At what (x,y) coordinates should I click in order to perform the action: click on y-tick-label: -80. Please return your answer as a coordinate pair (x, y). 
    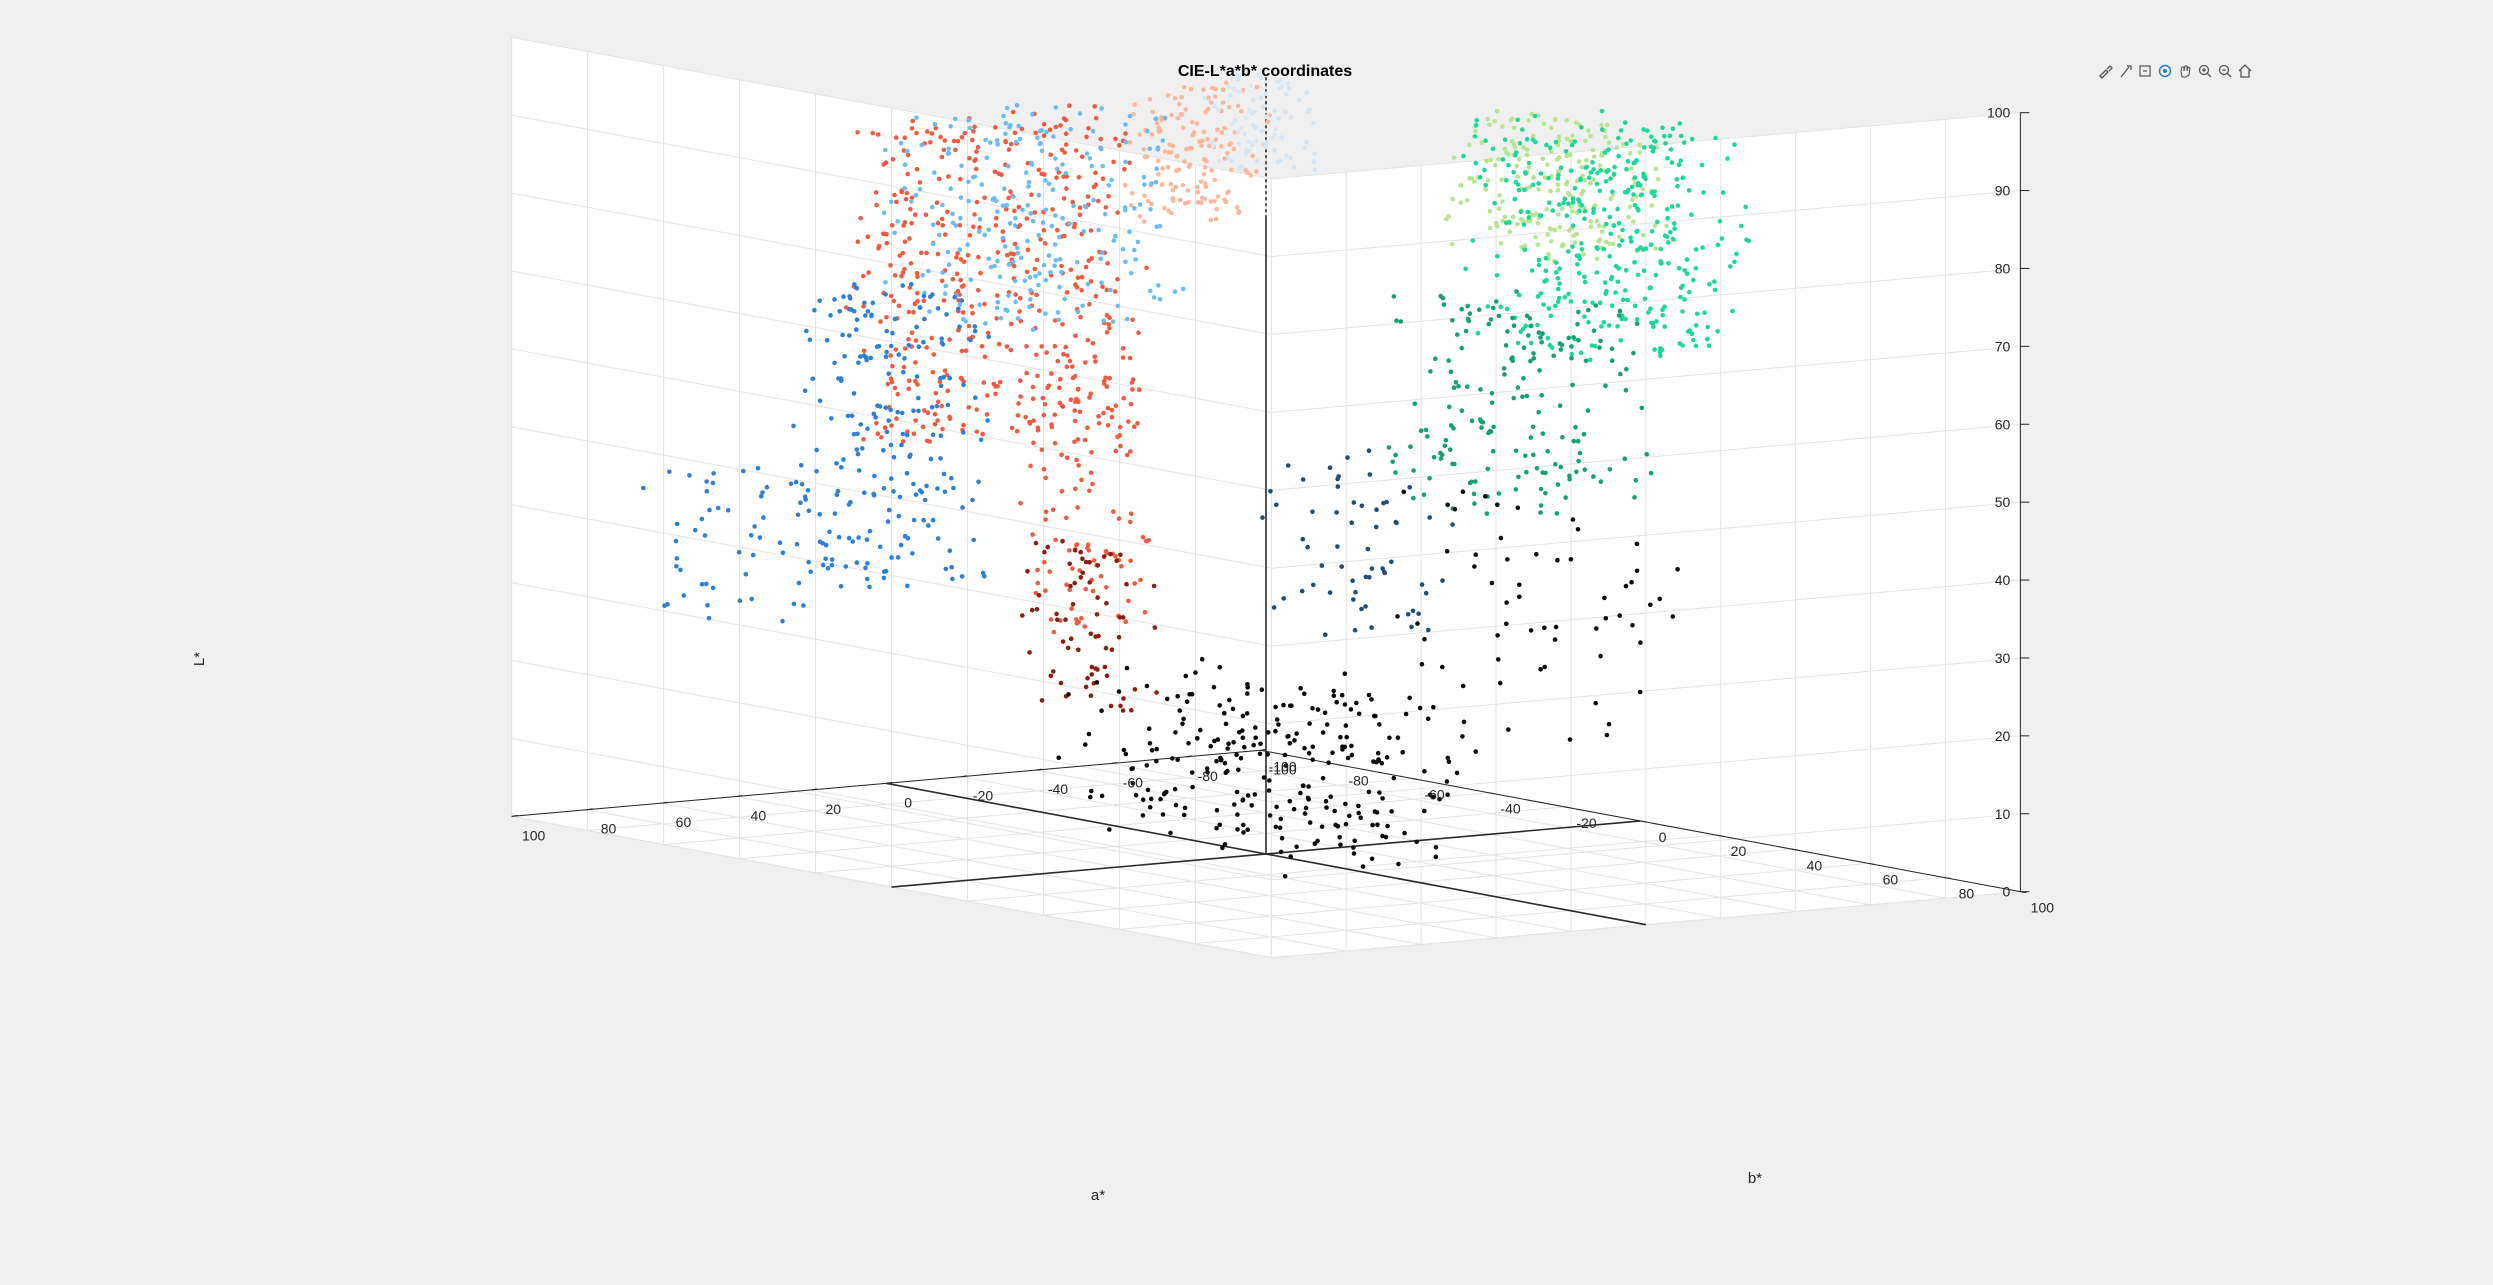
    Looking at the image, I should click on (1358, 780).